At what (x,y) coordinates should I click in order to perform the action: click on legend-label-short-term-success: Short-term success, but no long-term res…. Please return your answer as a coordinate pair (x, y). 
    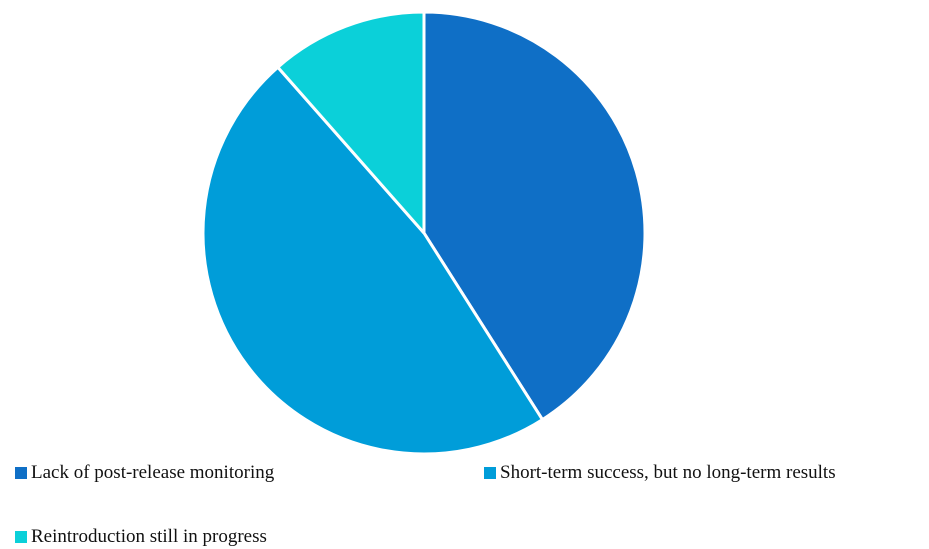
    Looking at the image, I should click on (668, 472).